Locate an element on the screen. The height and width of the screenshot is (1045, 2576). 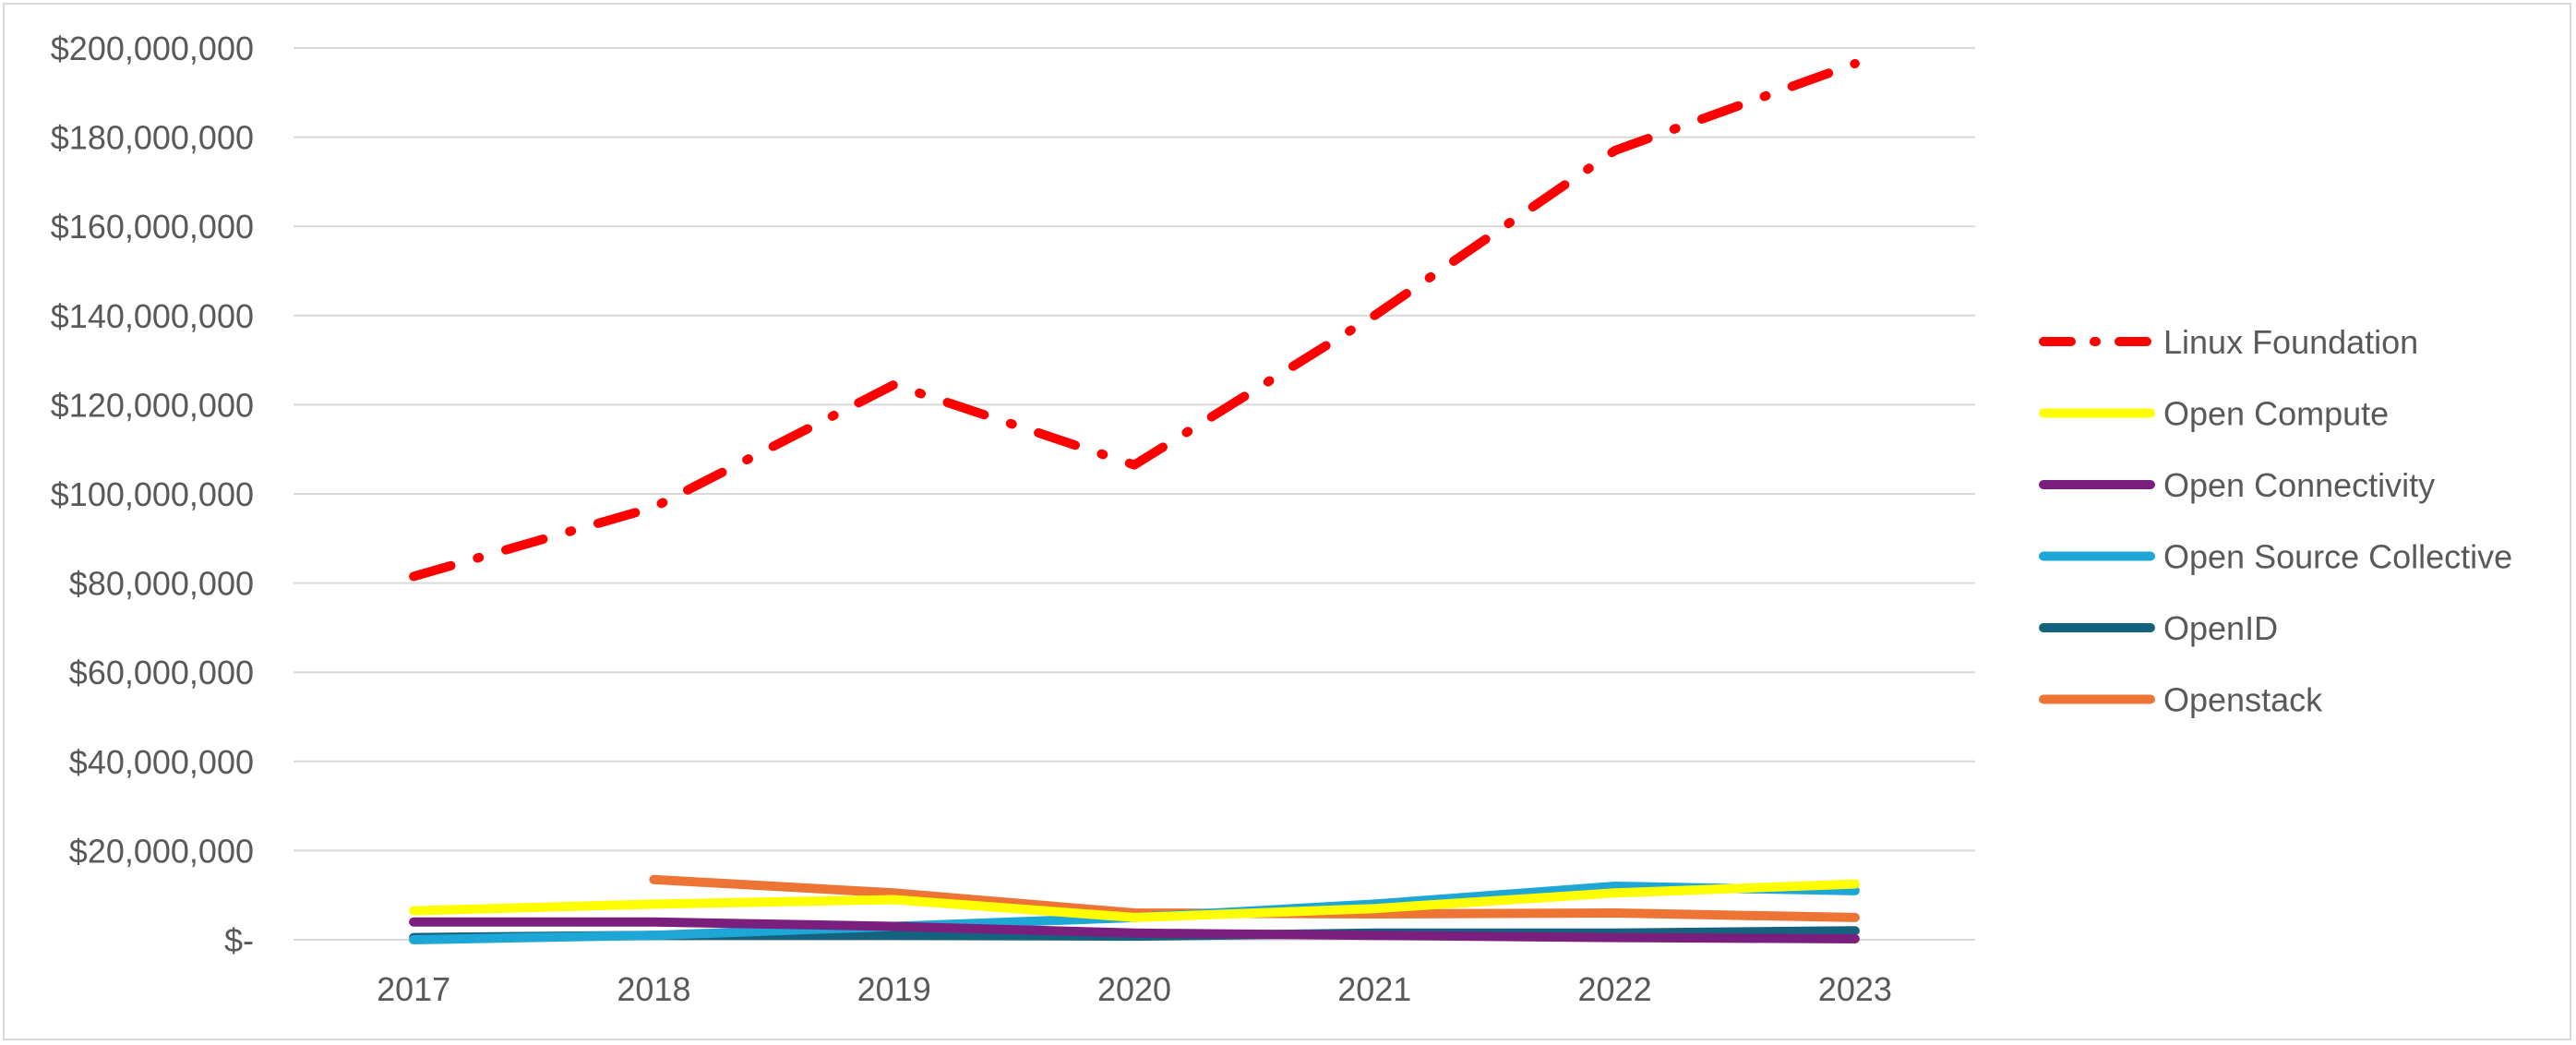
y-tick-label: $140,000,000 is located at coordinates (153, 316).